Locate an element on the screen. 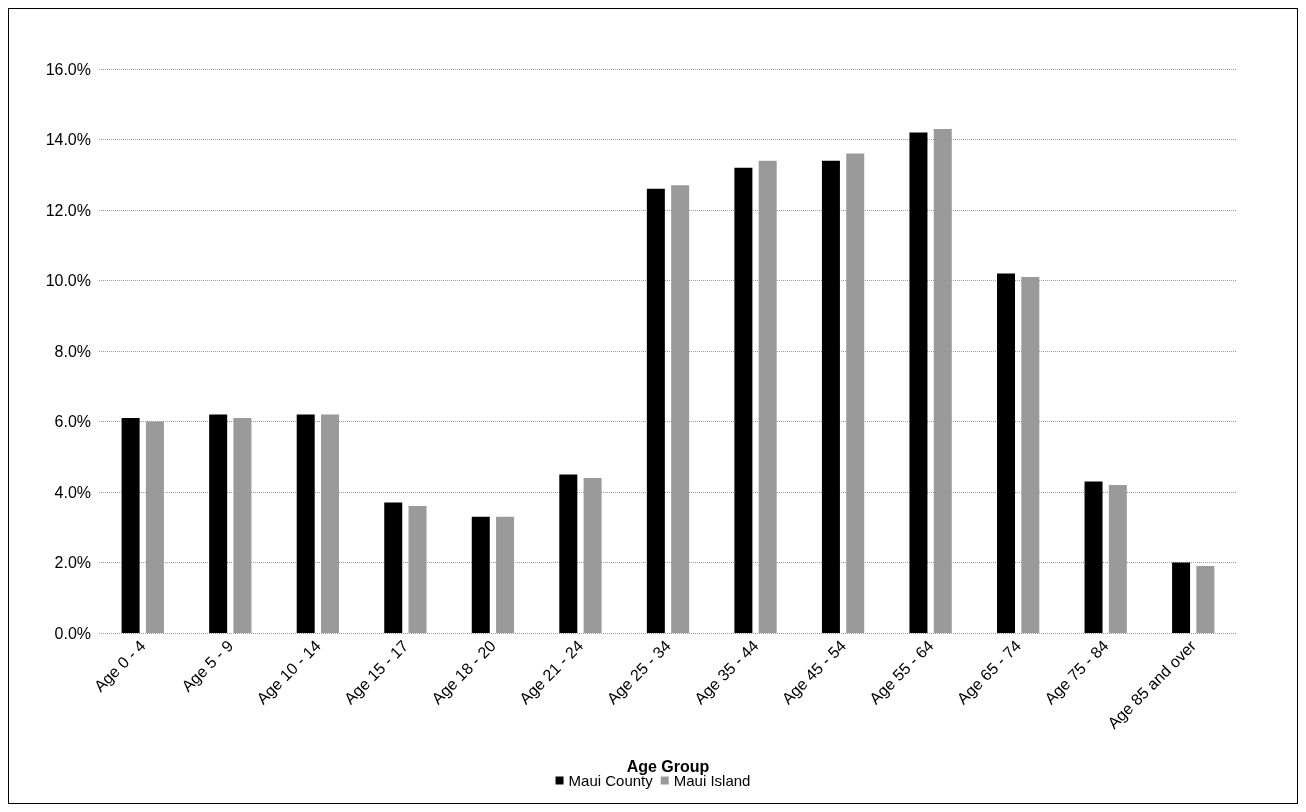 The image size is (1306, 812). x-tick-label: Age 18 - 20 is located at coordinates (463, 672).